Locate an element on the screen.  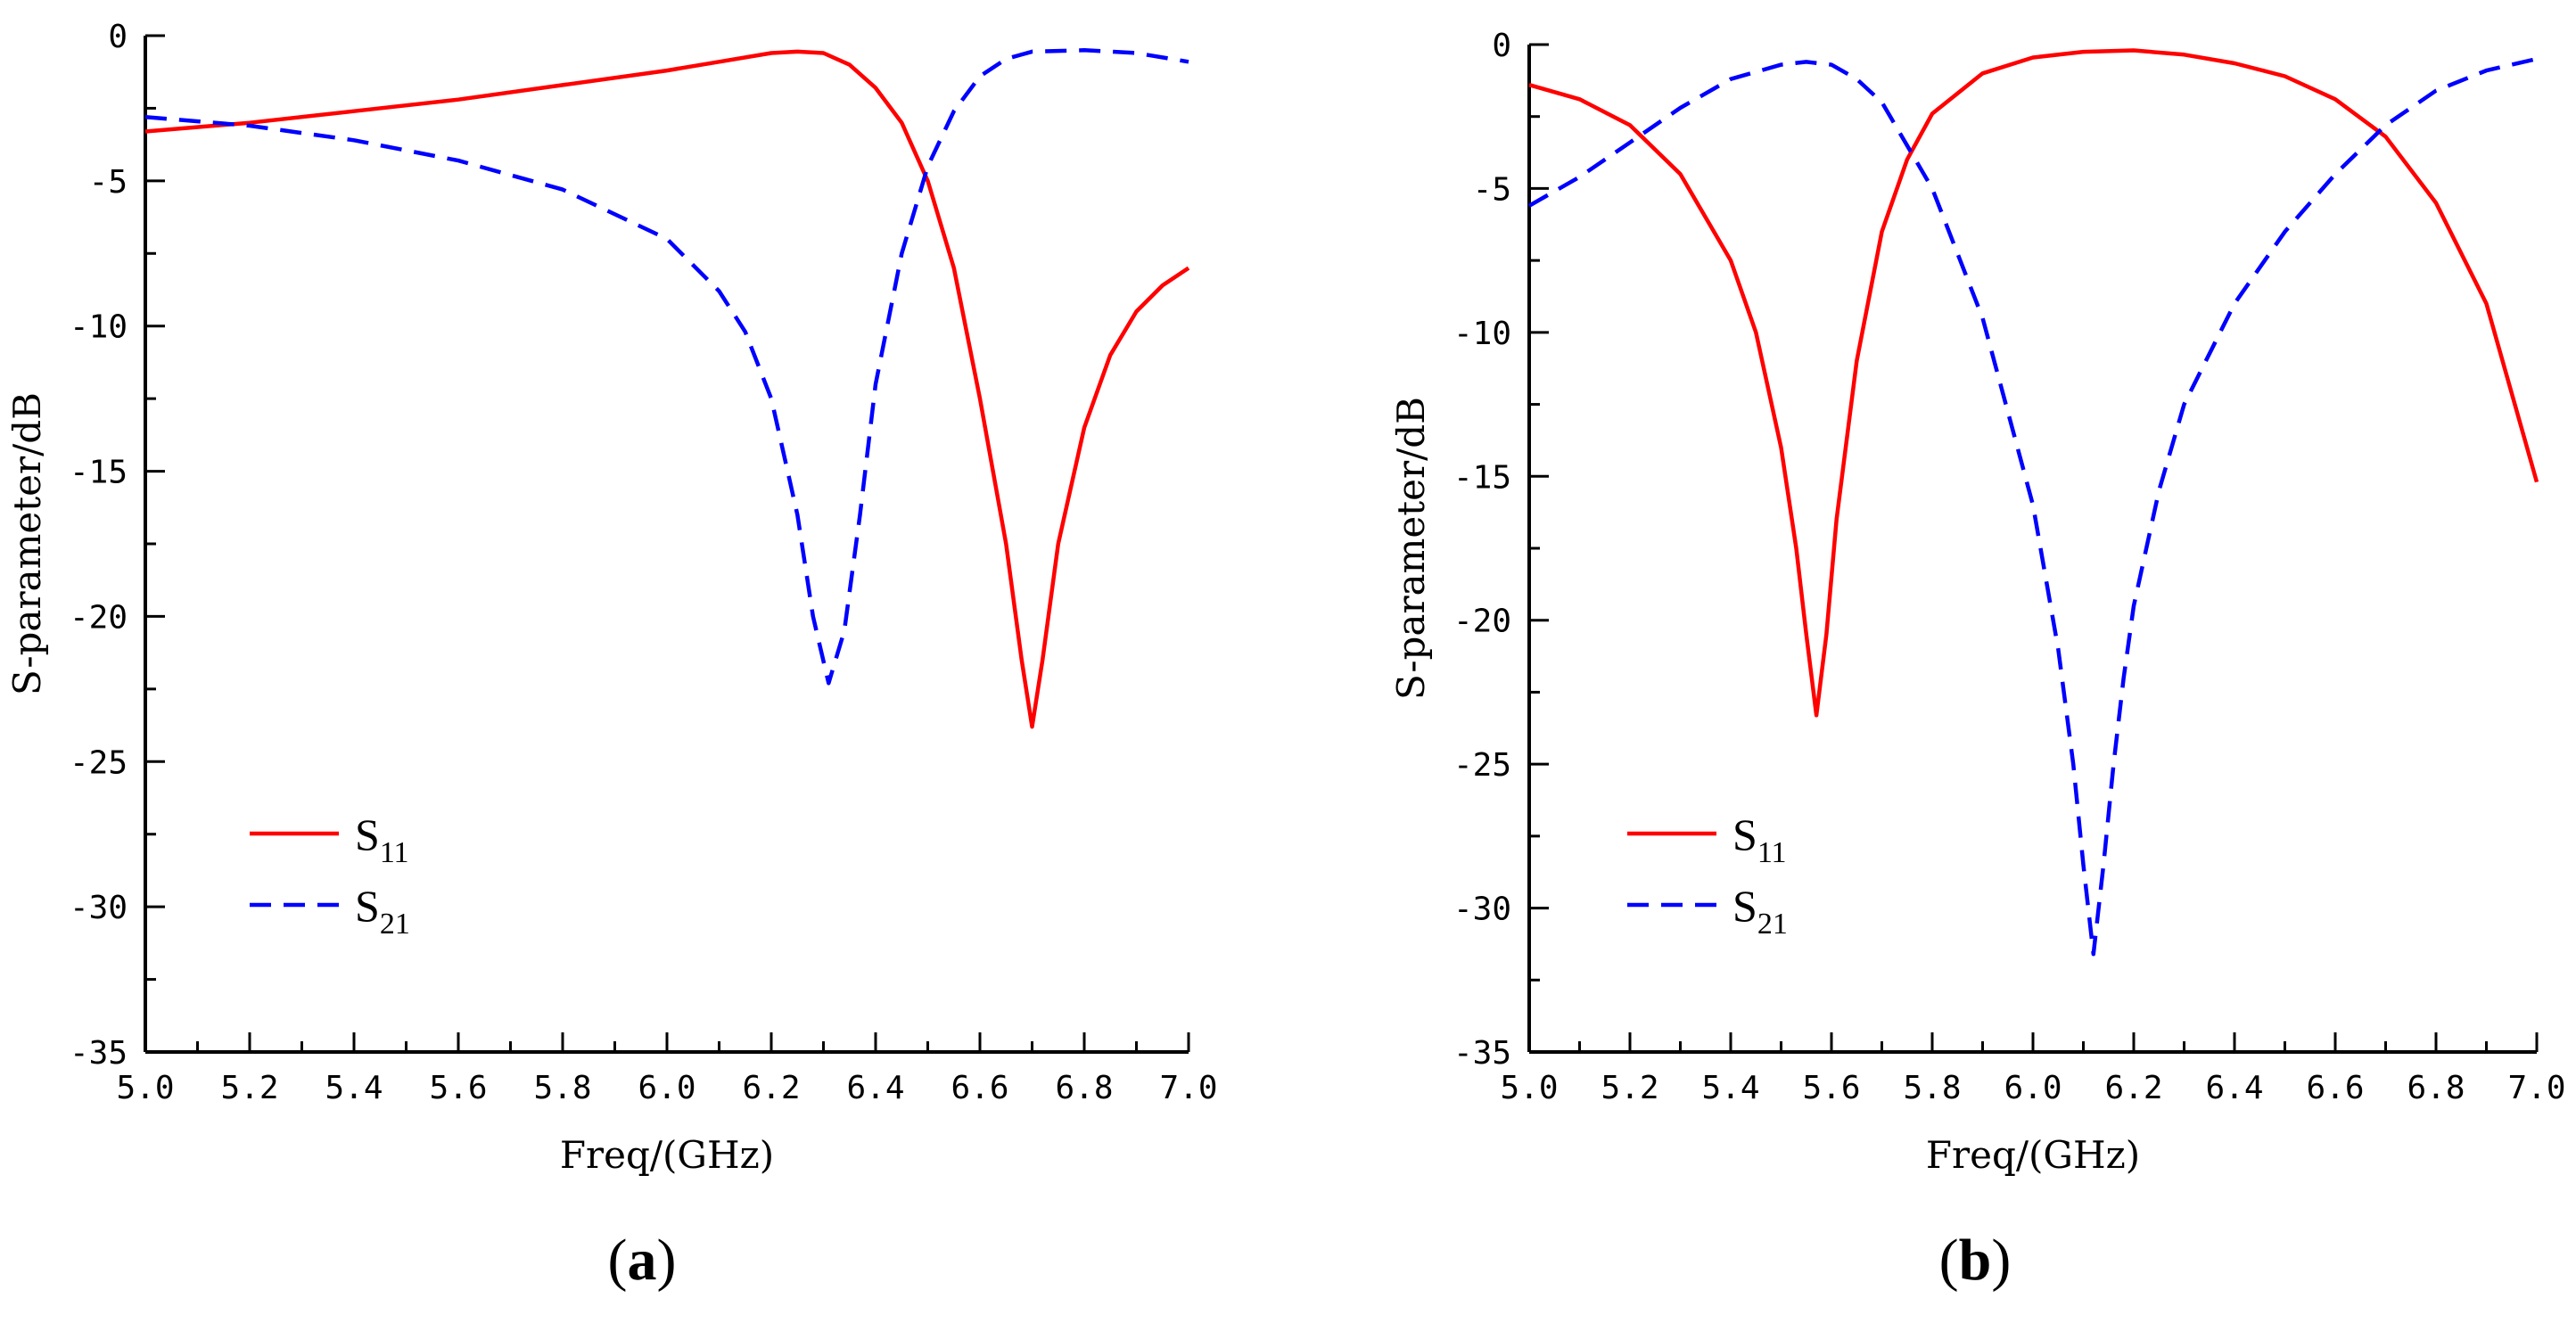
panel-label-letter: b is located at coordinates (1975, 1260).